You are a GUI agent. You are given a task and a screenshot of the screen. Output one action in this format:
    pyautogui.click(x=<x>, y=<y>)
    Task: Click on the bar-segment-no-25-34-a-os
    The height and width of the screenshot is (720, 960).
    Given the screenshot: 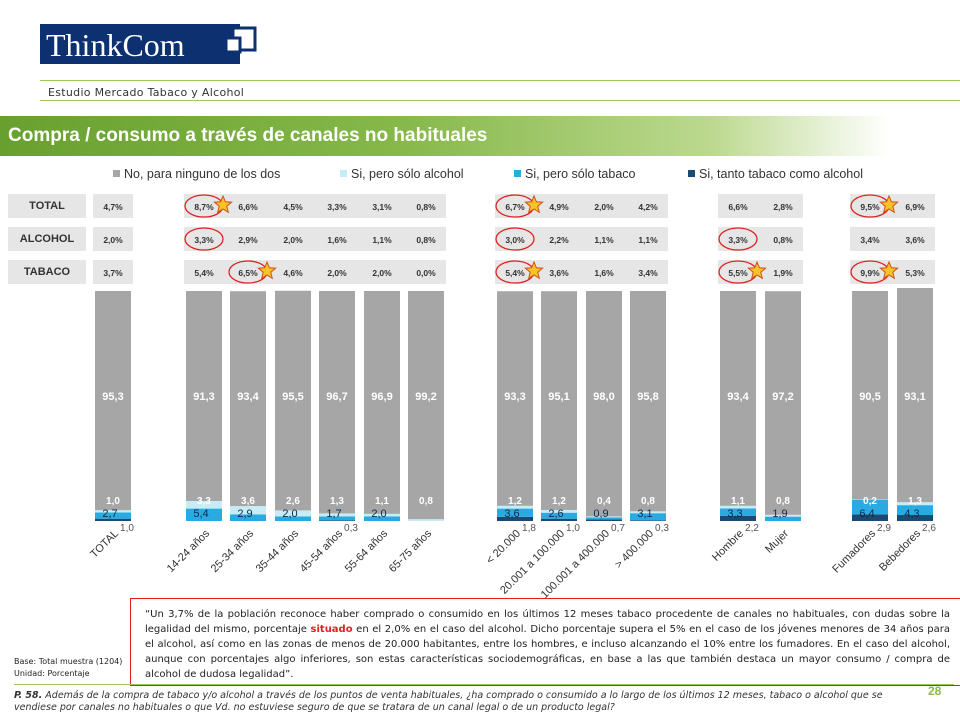 What is the action you would take?
    pyautogui.click(x=248, y=399)
    